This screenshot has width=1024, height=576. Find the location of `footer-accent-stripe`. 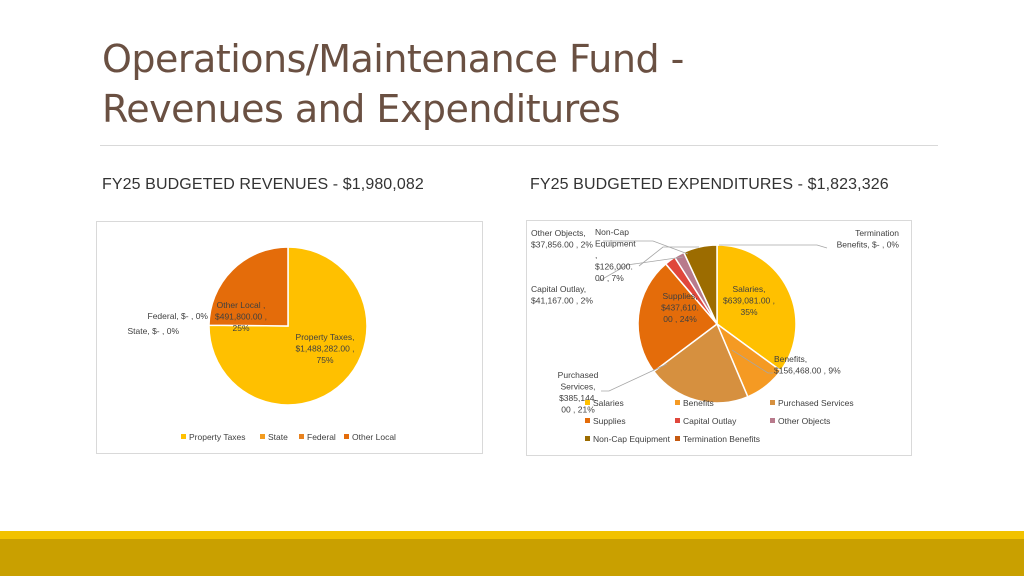

footer-accent-stripe is located at coordinates (512, 535).